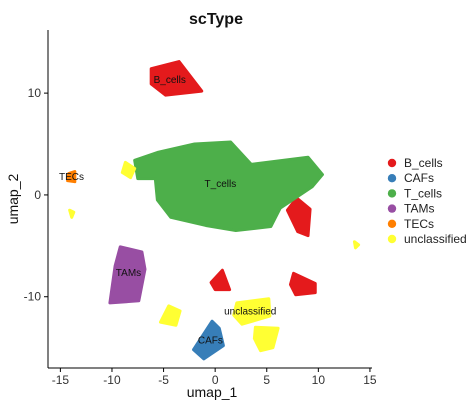 This screenshot has height=405, width=474. I want to click on x-axis-title: umap_1, so click(212, 392).